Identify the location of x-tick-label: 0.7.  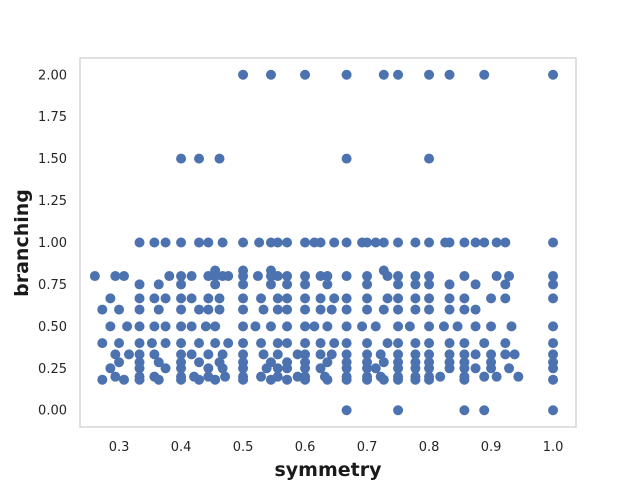
(367, 447).